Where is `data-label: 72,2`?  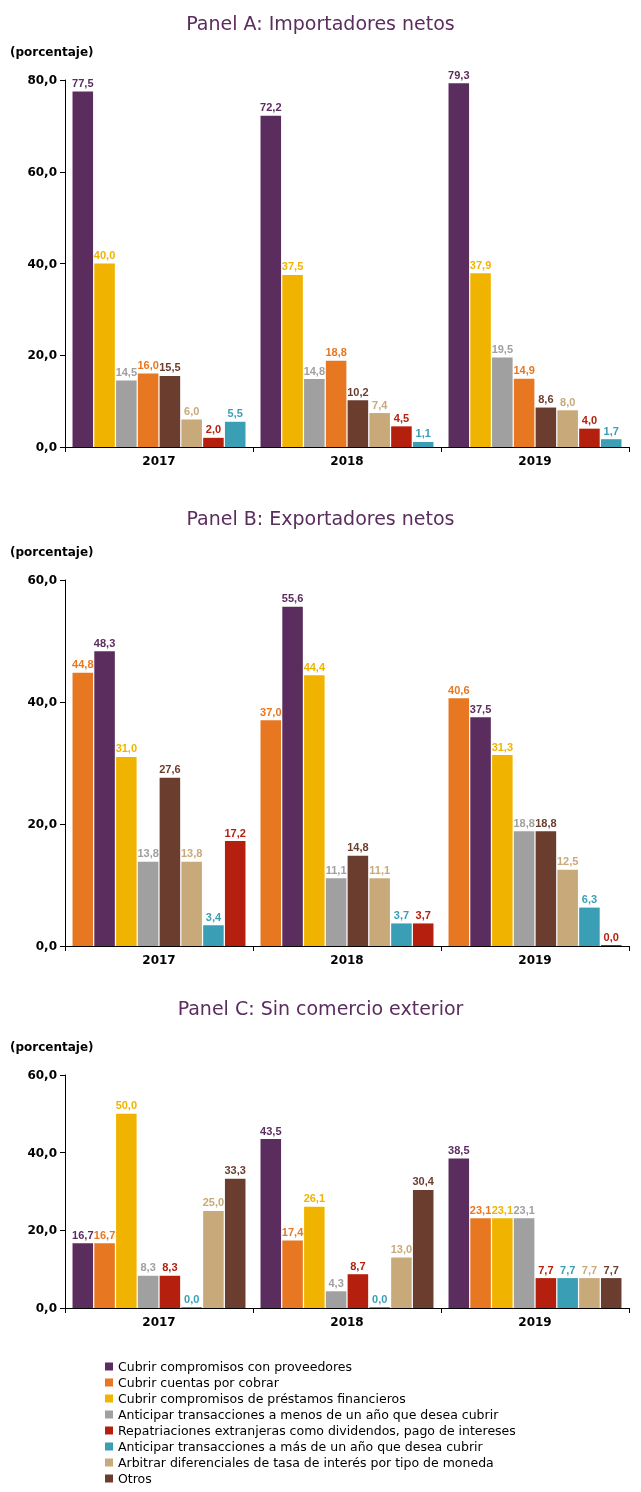
data-label: 72,2 is located at coordinates (271, 107).